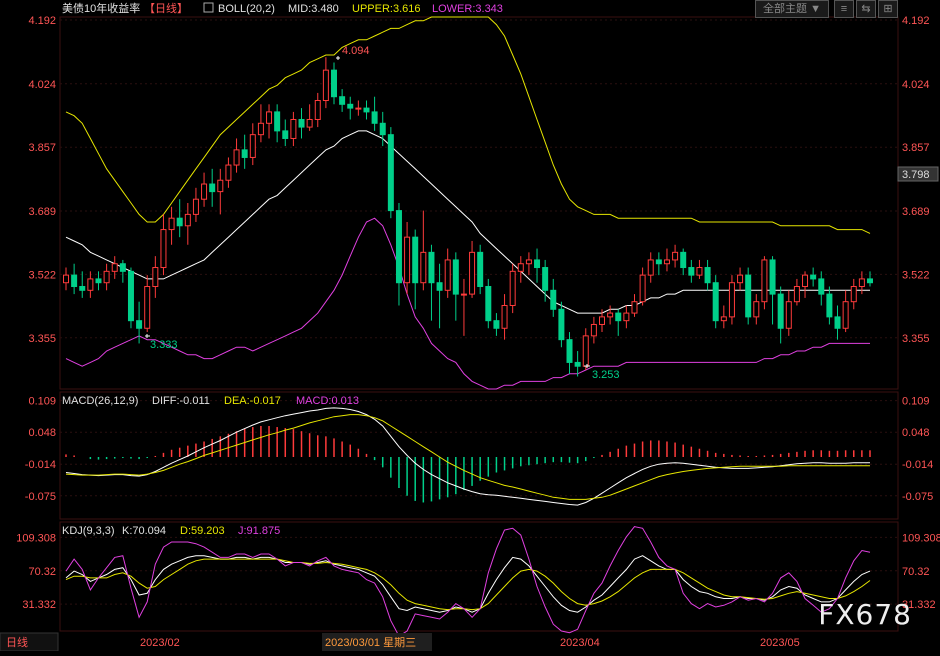 This screenshot has width=940, height=656. Describe the element at coordinates (916, 21) in the screenshot. I see `price-tick-right: 4.192` at that location.